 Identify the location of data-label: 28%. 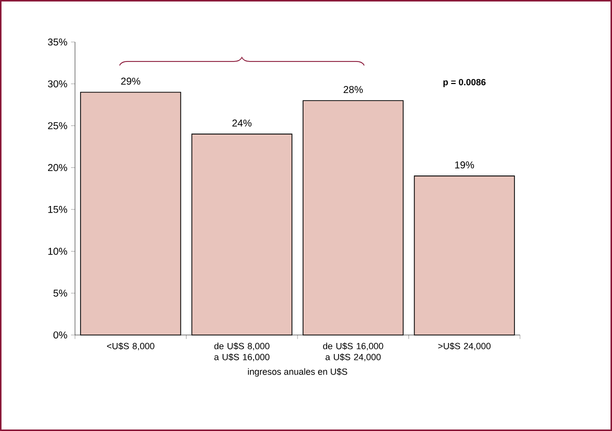
(353, 90).